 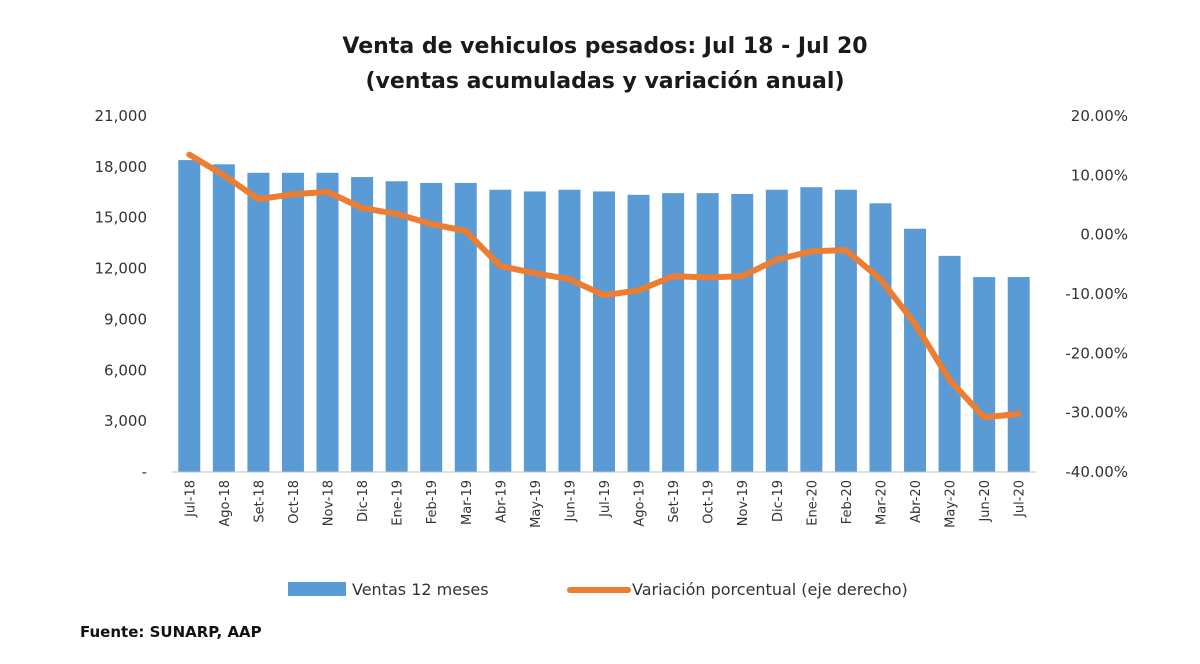 What do you see at coordinates (363, 501) in the screenshot?
I see `x-tick-label: Dic-18` at bounding box center [363, 501].